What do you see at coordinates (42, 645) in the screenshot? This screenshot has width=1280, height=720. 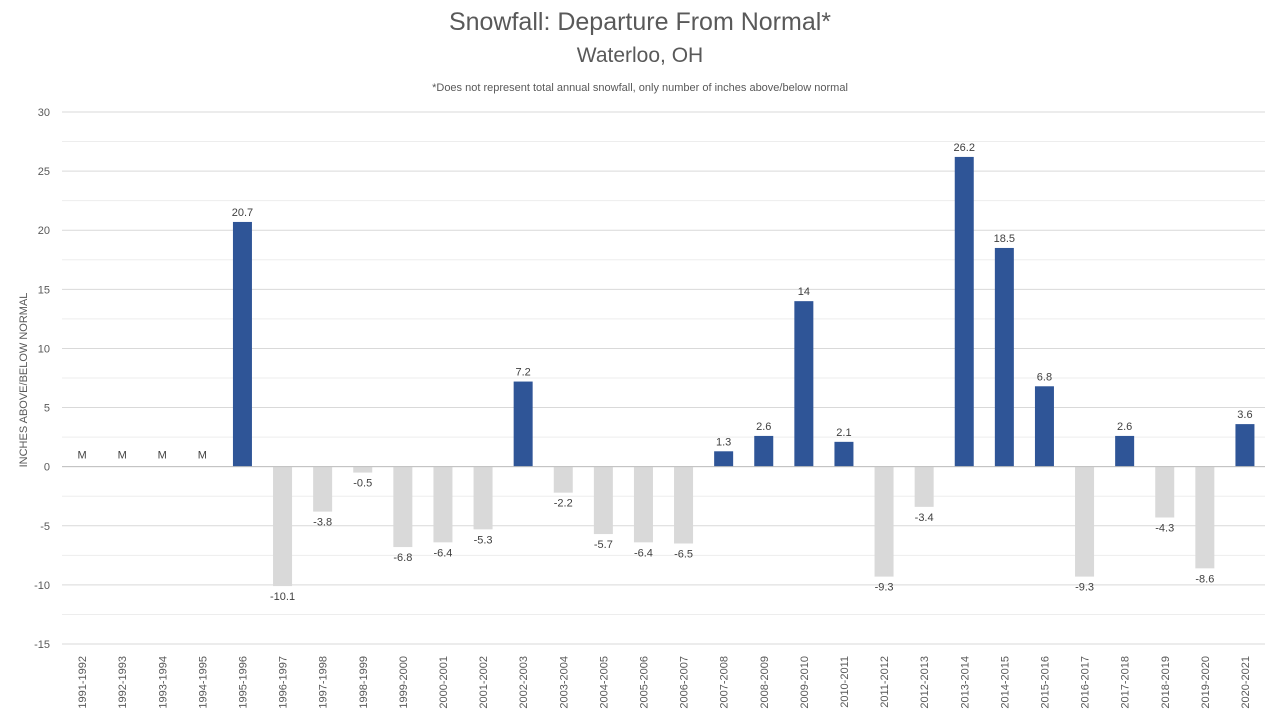 I see `y-tick-label: -15` at bounding box center [42, 645].